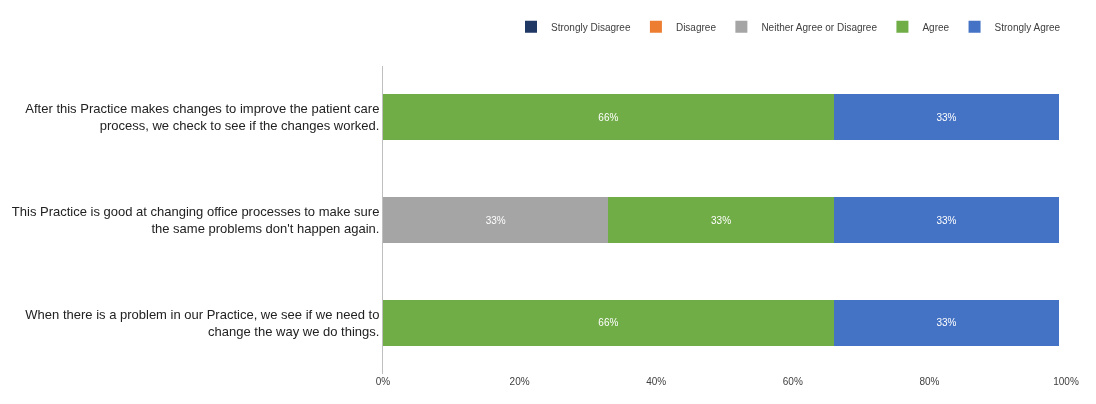 The width and height of the screenshot is (1096, 404). I want to click on x-tick-label: 20%, so click(519, 381).